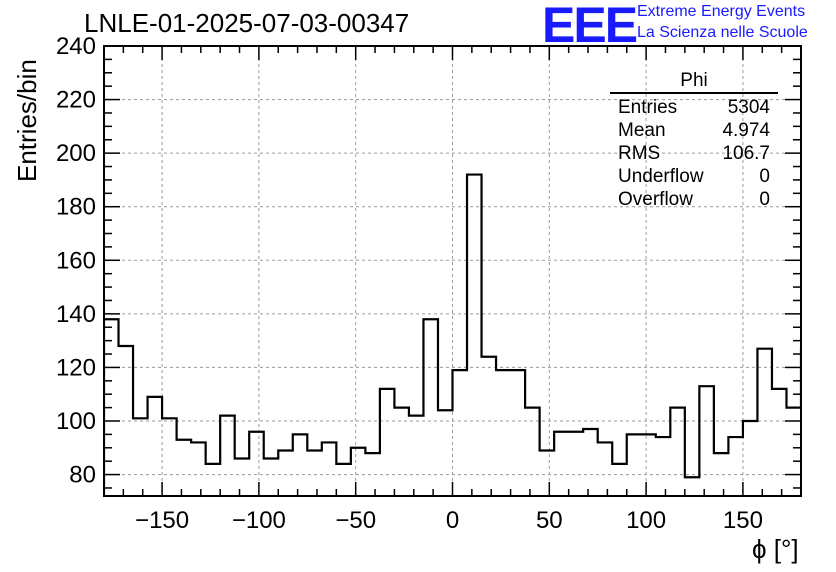  Describe the element at coordinates (743, 520) in the screenshot. I see `x-tick-label: 150` at that location.